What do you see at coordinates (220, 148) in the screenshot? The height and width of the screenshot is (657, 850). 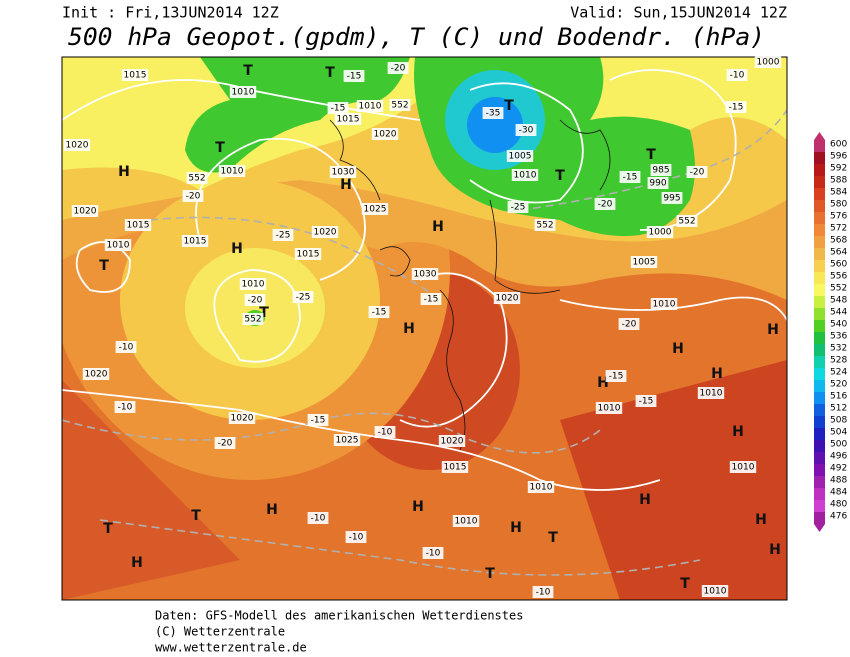 I see `pressure-center: T` at bounding box center [220, 148].